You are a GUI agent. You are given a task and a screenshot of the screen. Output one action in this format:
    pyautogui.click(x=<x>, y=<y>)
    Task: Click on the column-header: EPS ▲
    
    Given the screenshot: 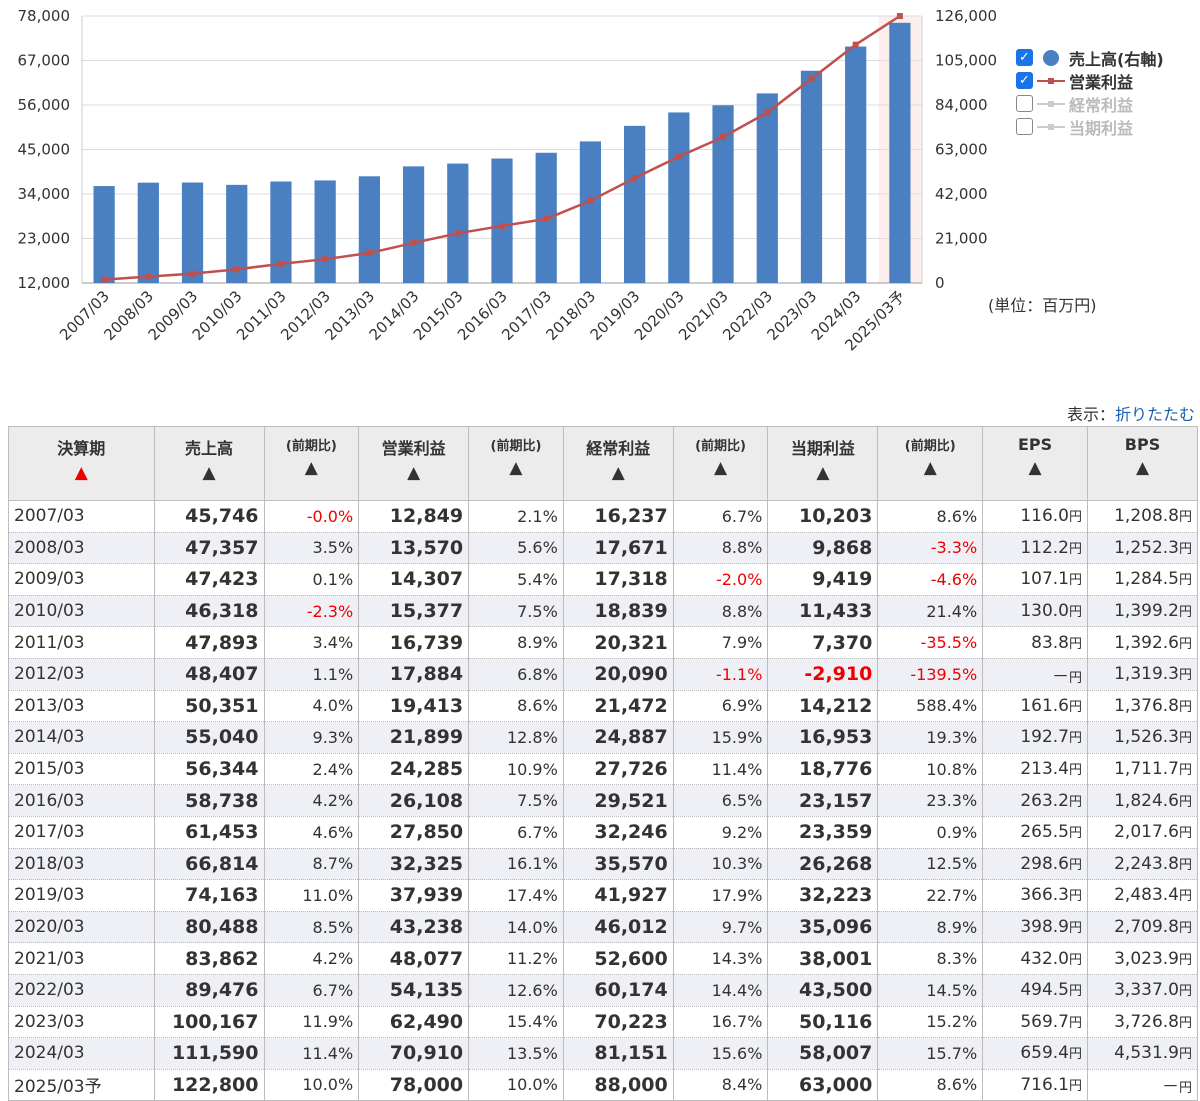 What is the action you would take?
    pyautogui.click(x=1035, y=463)
    